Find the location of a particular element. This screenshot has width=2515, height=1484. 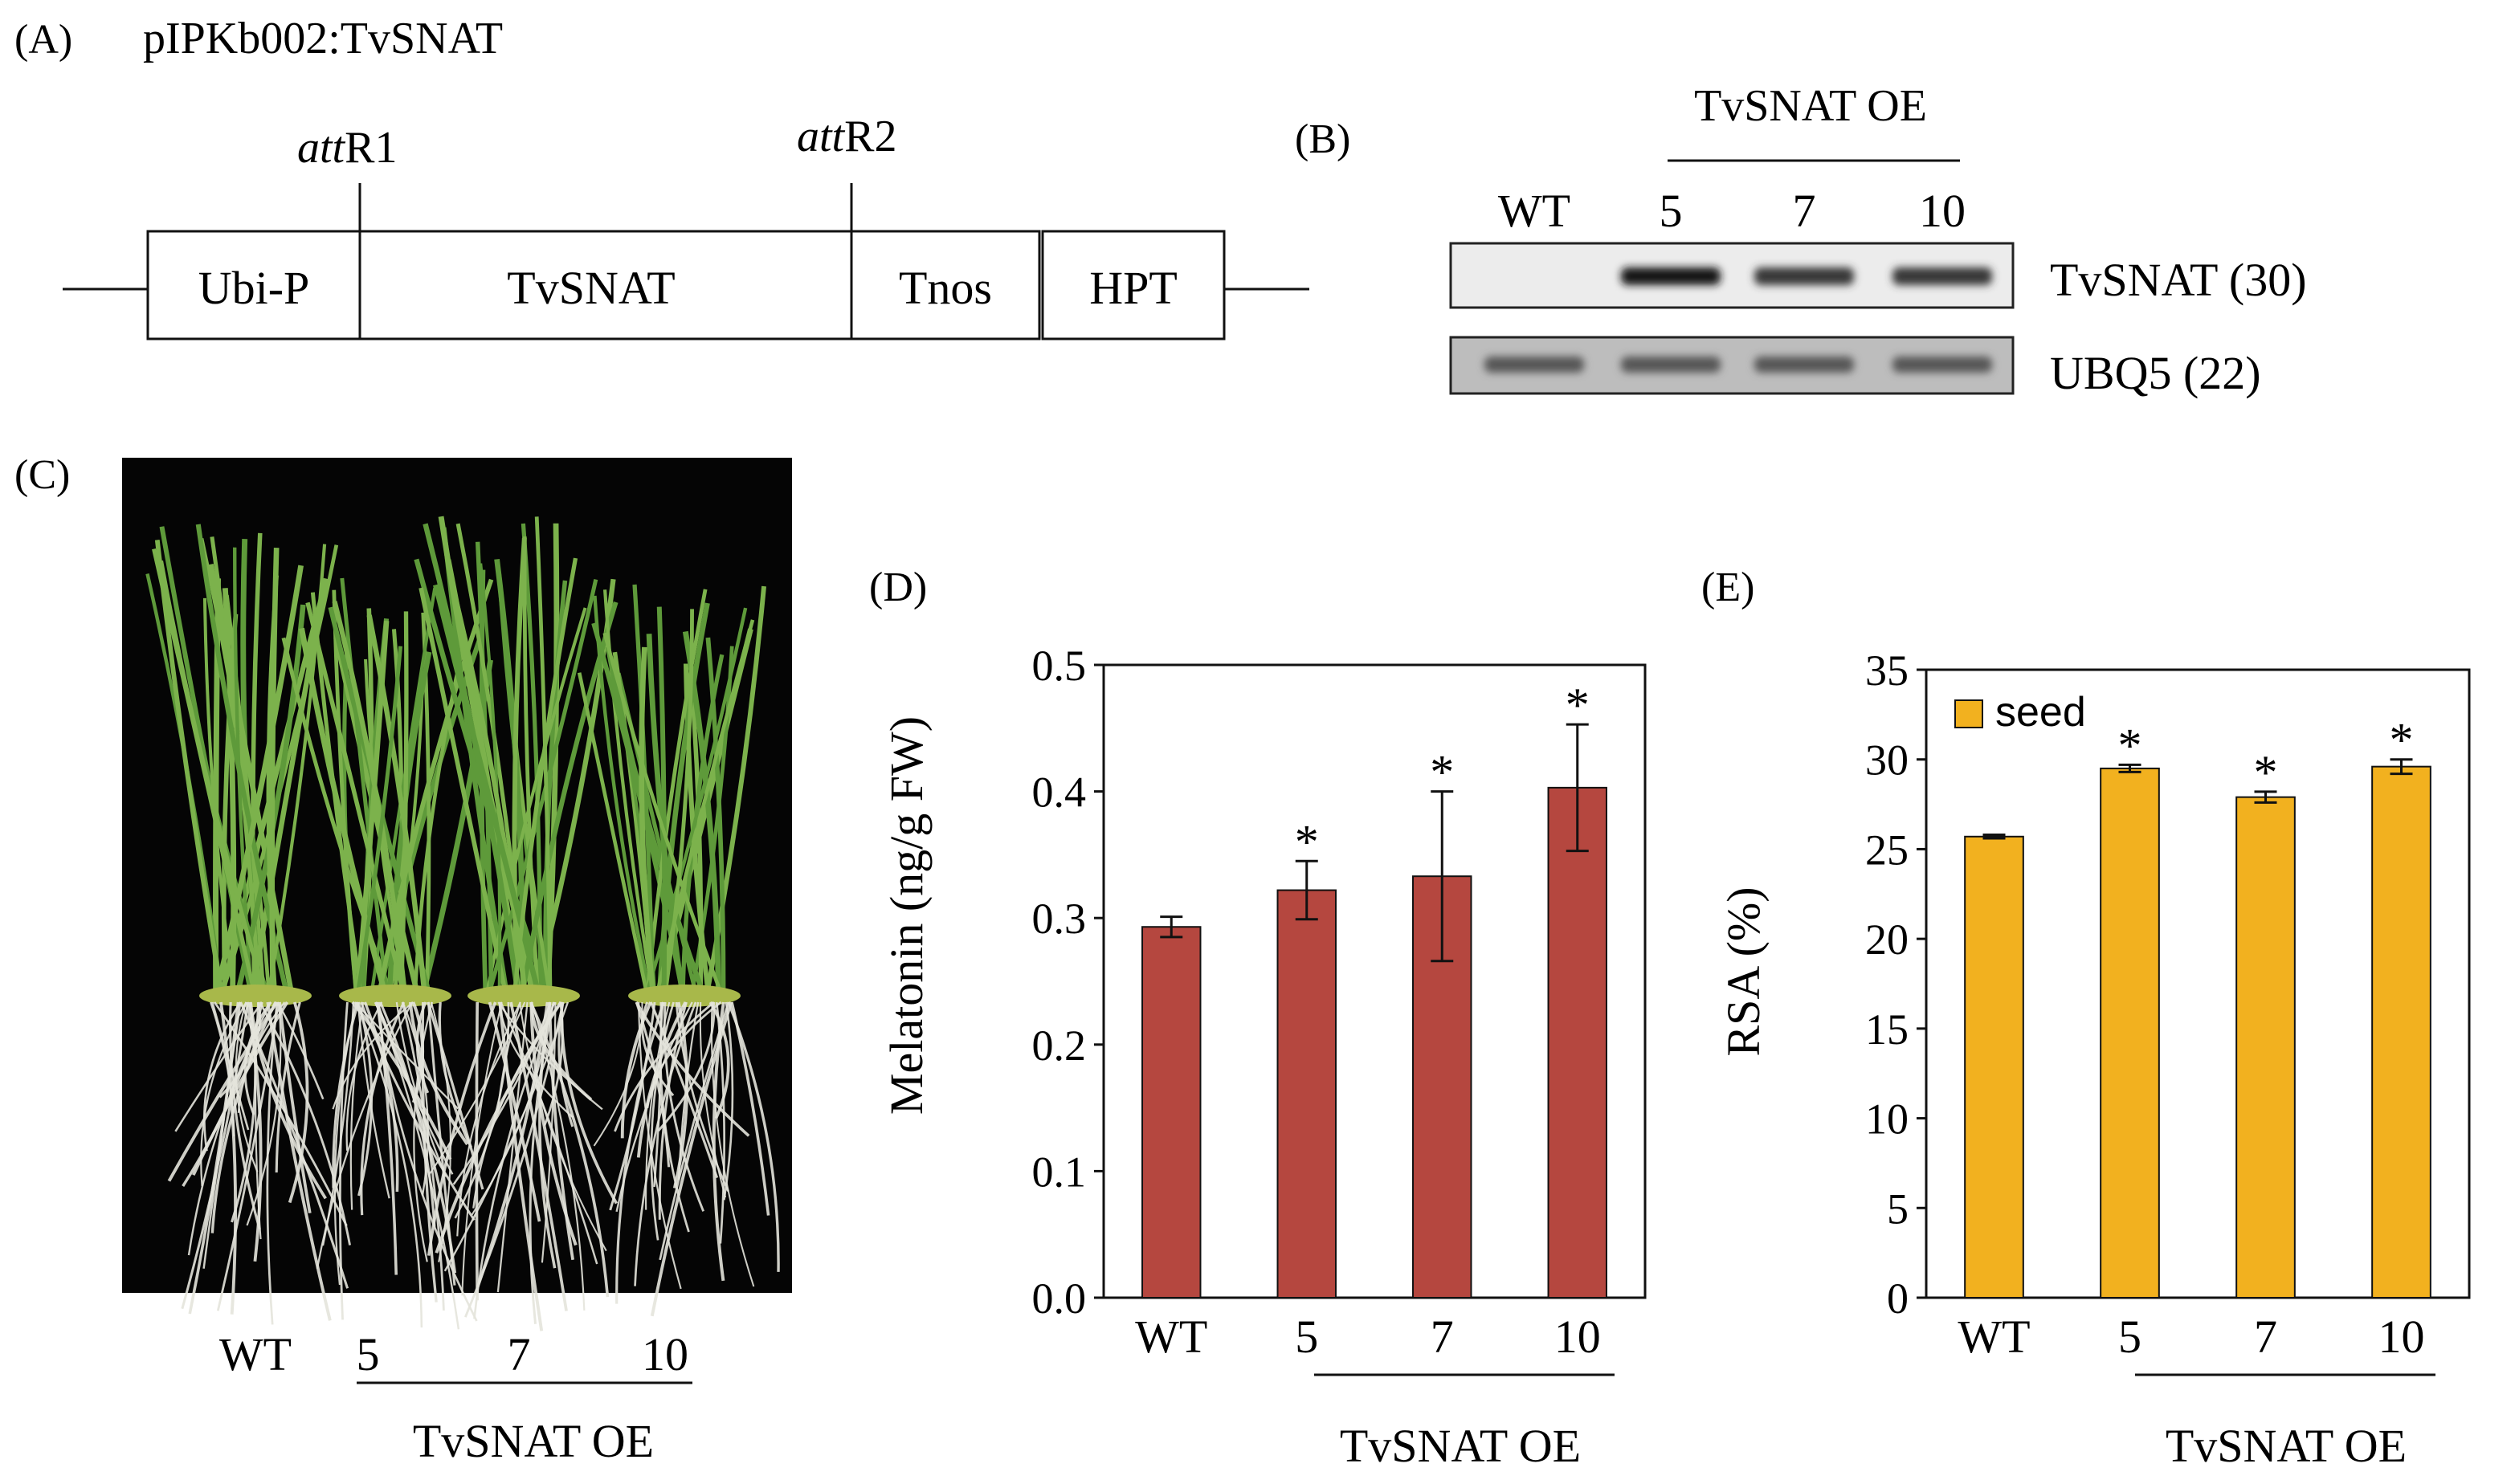

gel-lane-5: 5 is located at coordinates (1671, 211).